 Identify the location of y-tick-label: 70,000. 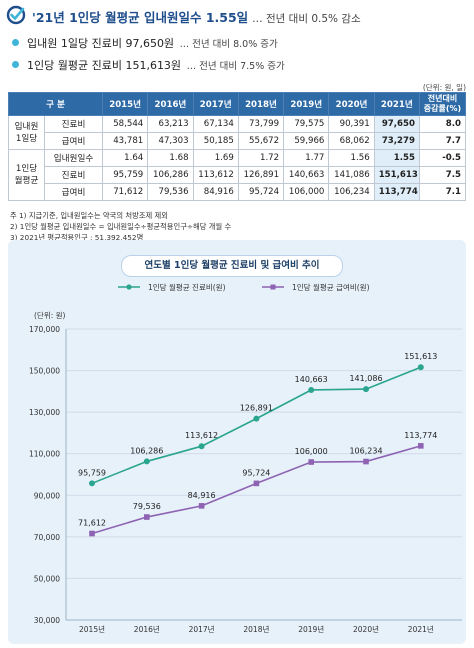
(47, 537).